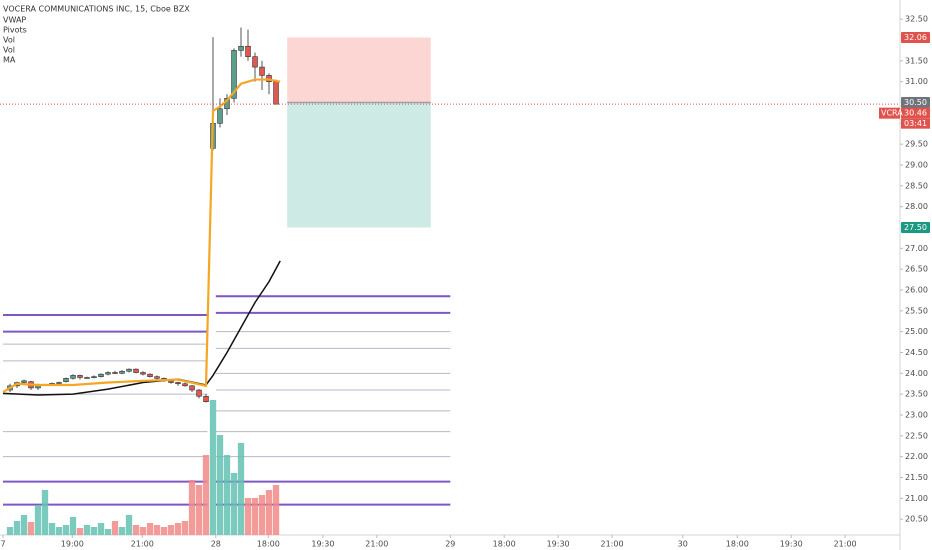 The height and width of the screenshot is (550, 932). I want to click on countdown-badge: 03:41, so click(915, 123).